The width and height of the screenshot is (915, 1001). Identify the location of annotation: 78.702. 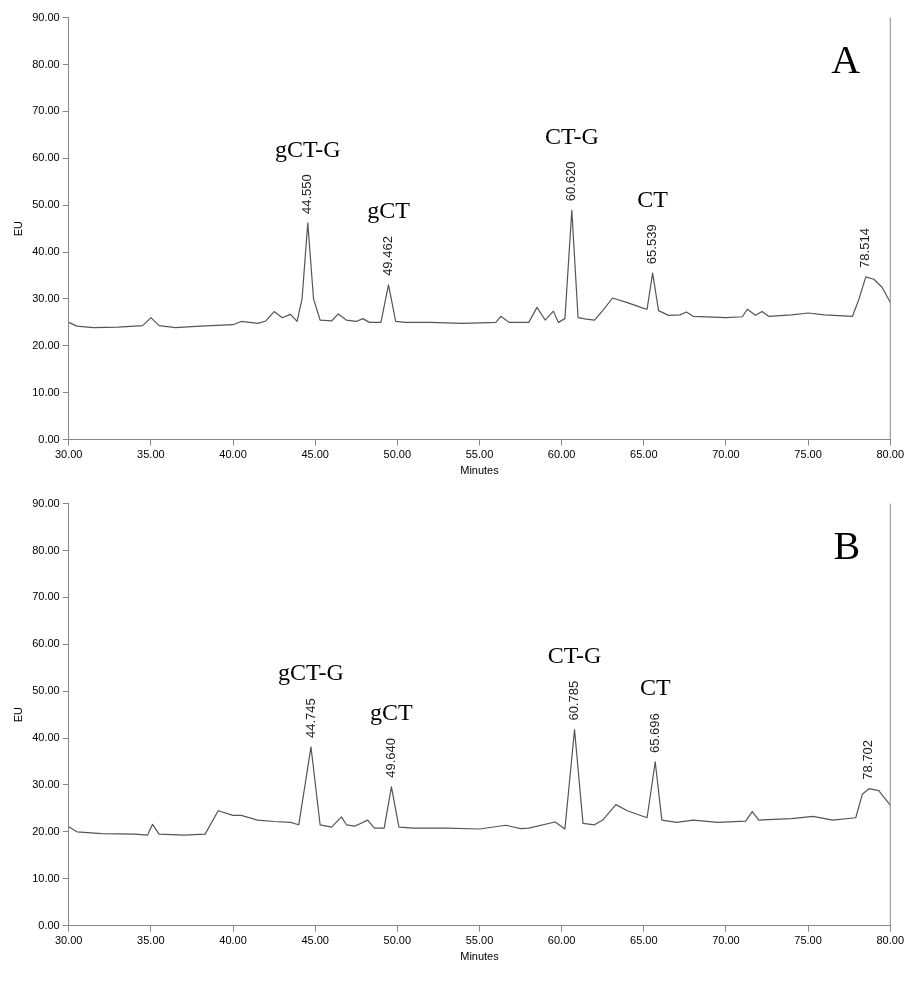
(868, 759).